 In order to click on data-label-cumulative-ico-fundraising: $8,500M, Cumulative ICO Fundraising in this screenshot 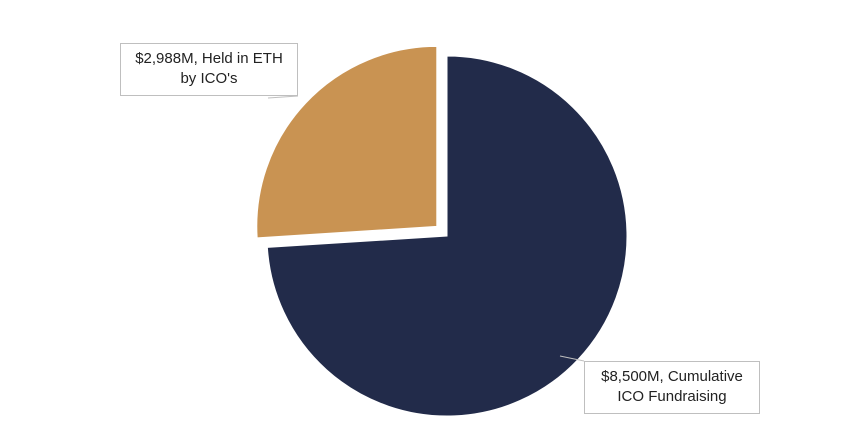, I will do `click(672, 387)`.